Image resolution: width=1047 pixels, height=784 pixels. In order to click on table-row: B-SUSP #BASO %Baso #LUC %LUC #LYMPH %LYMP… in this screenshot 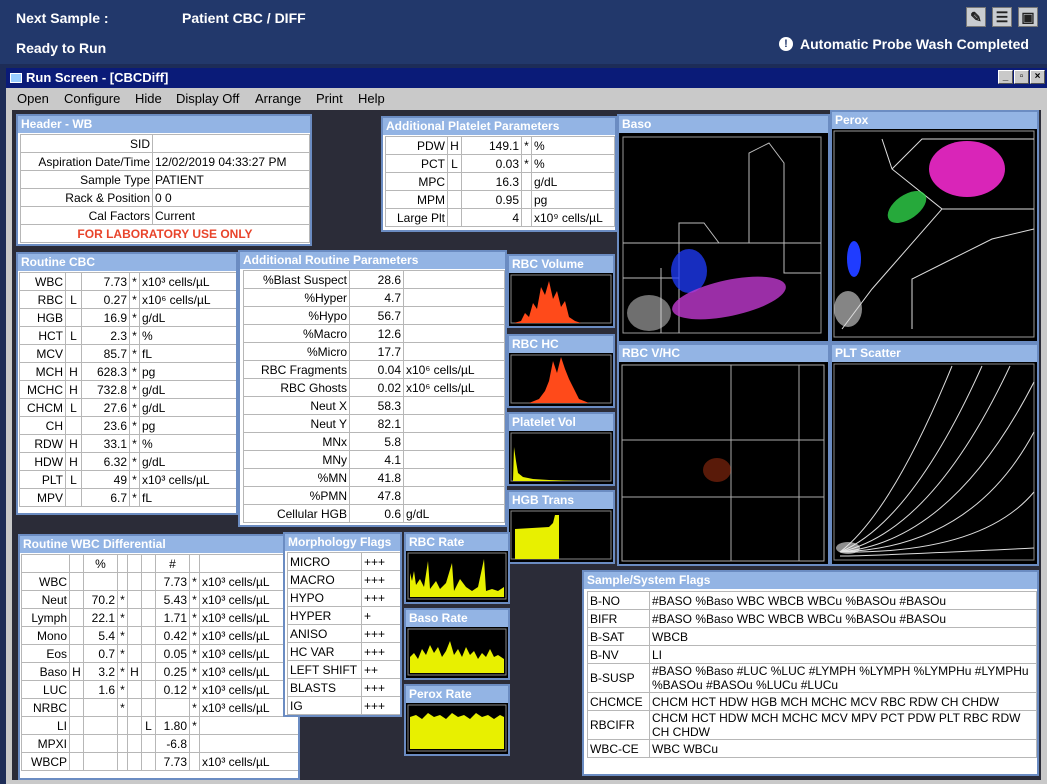, I will do `click(812, 678)`.